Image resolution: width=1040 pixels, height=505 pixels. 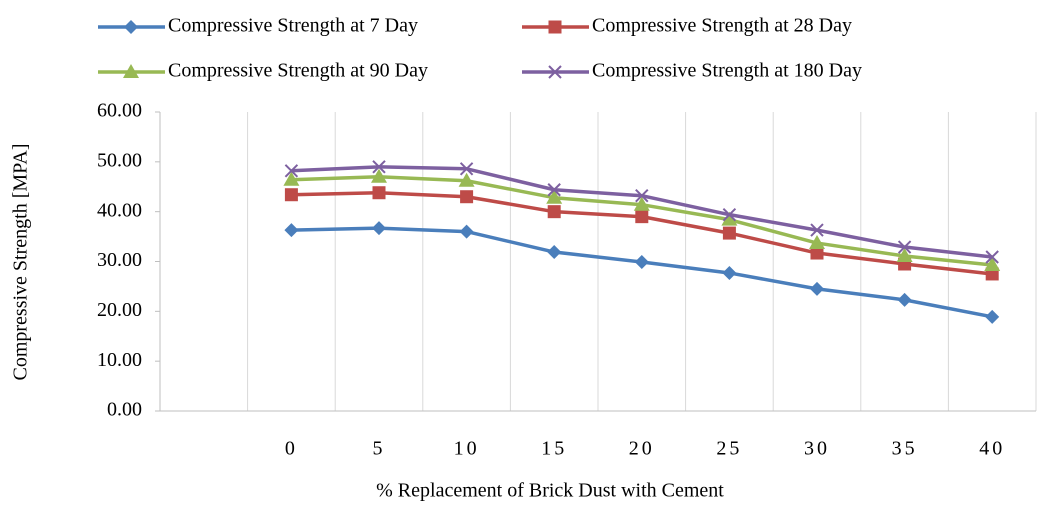 What do you see at coordinates (727, 71) in the screenshot?
I see `legend-label: Compressive Strength at 180 Day` at bounding box center [727, 71].